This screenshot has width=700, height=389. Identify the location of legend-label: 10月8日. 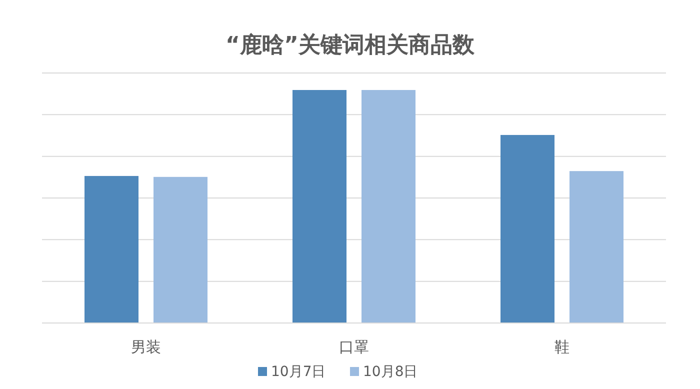
(390, 372).